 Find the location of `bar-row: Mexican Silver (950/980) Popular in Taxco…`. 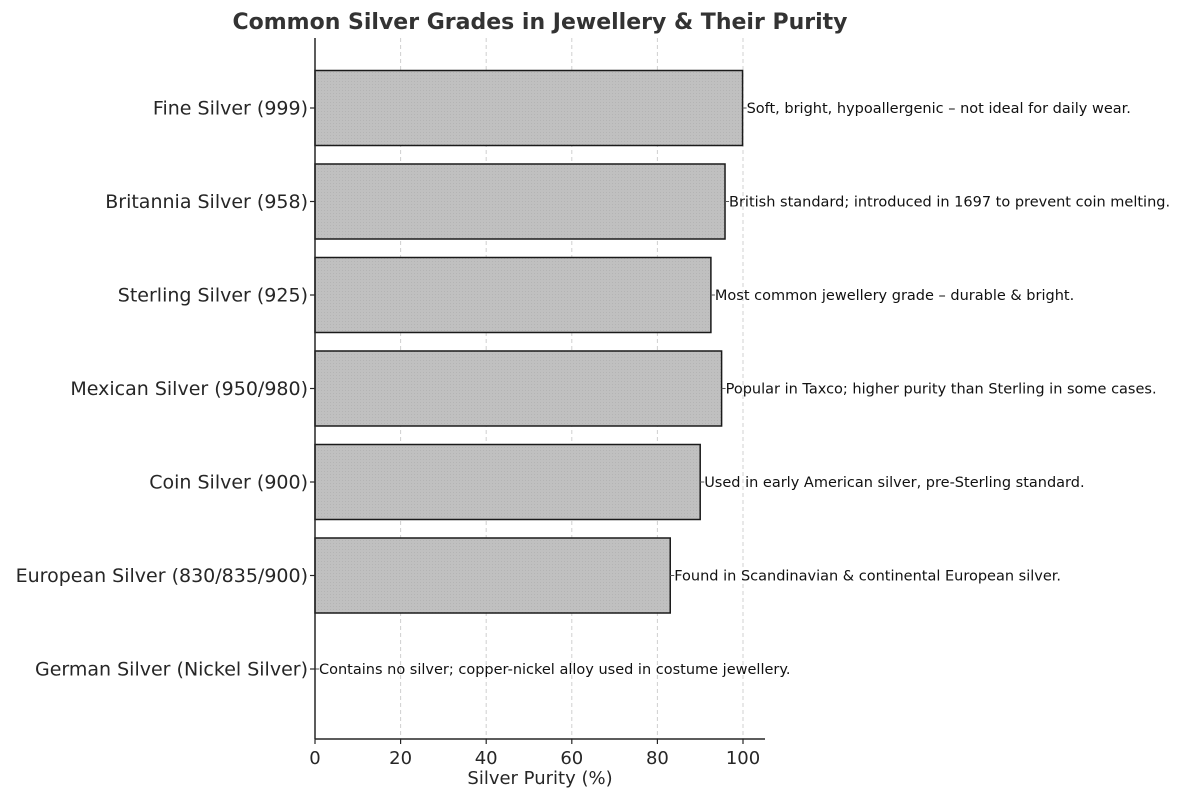

bar-row: Mexican Silver (950/980) Popular in Taxco… is located at coordinates (613, 388).